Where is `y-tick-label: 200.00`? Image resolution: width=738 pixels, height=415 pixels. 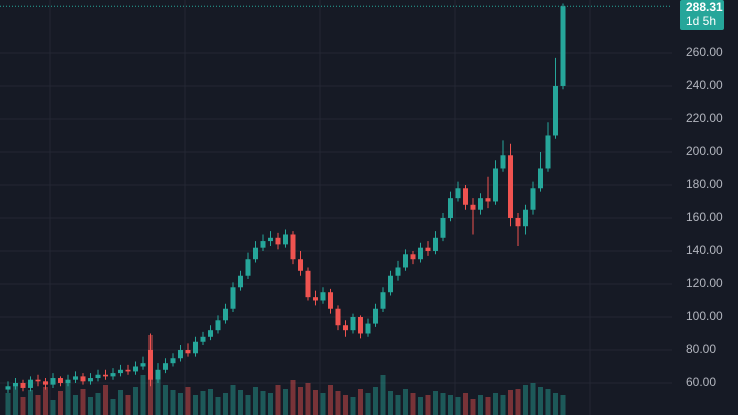
y-tick-label: 200.00 is located at coordinates (704, 151).